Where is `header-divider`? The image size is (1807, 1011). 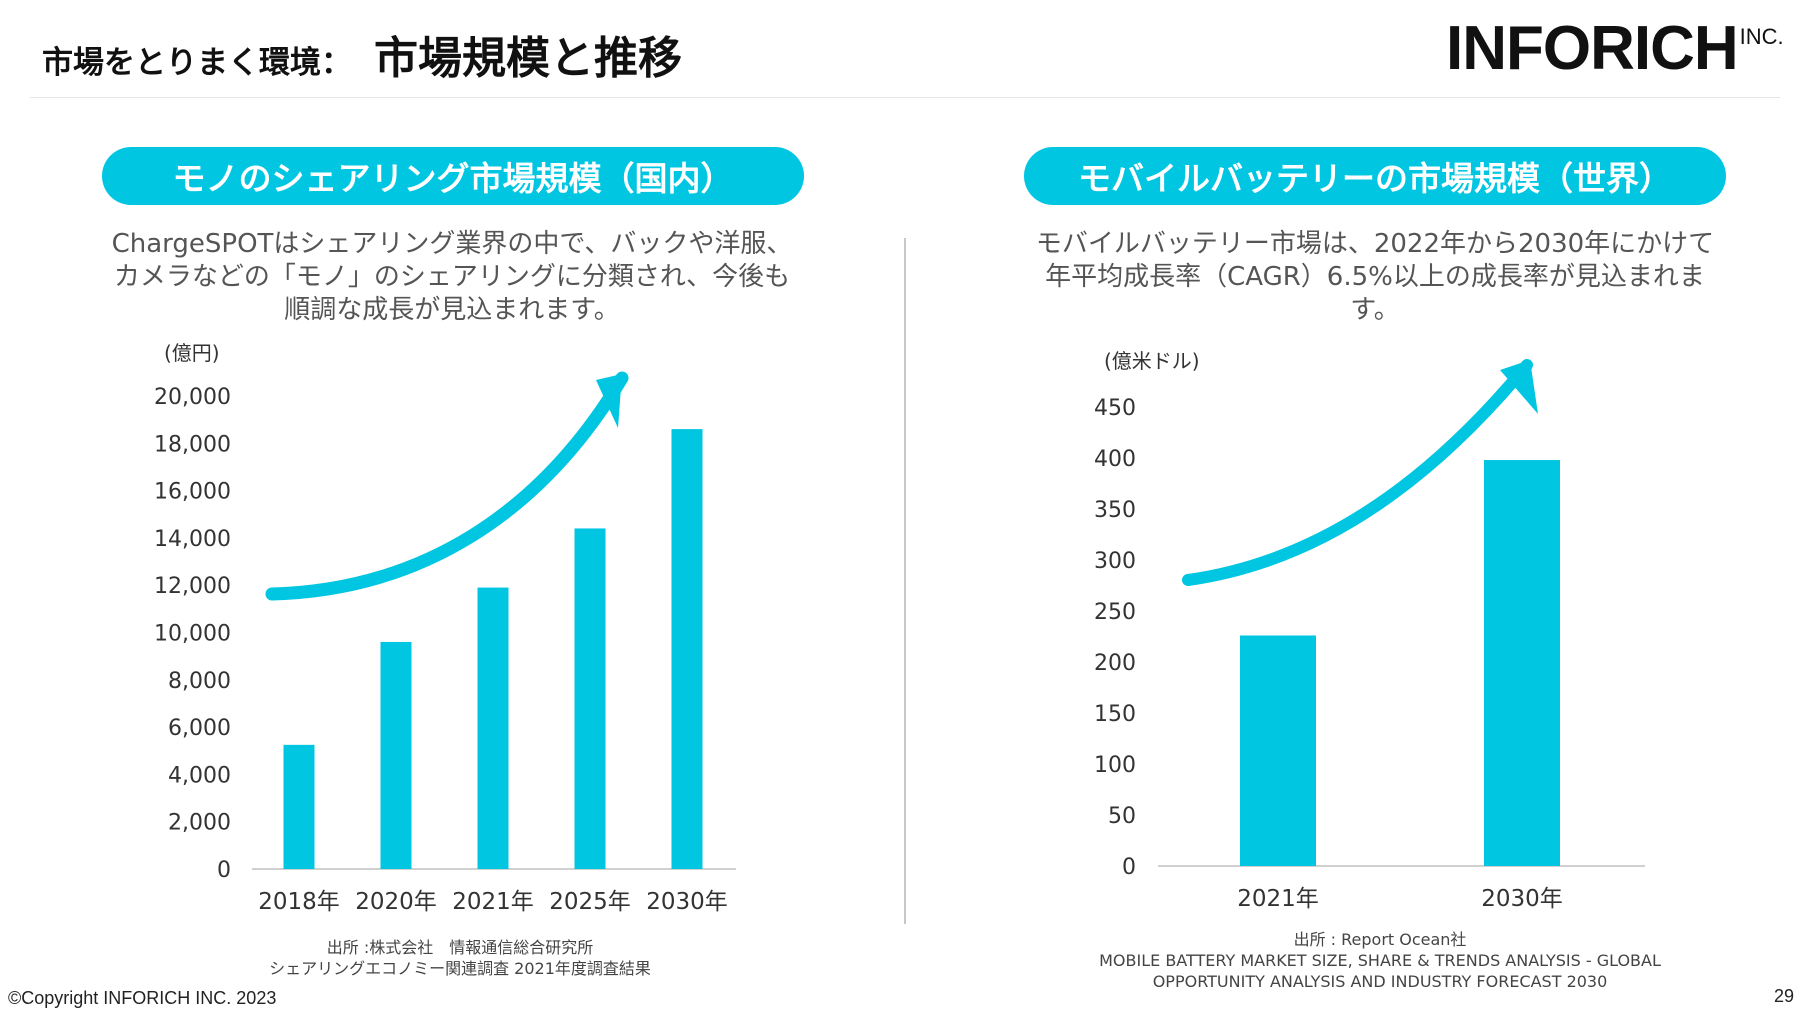
header-divider is located at coordinates (905, 97).